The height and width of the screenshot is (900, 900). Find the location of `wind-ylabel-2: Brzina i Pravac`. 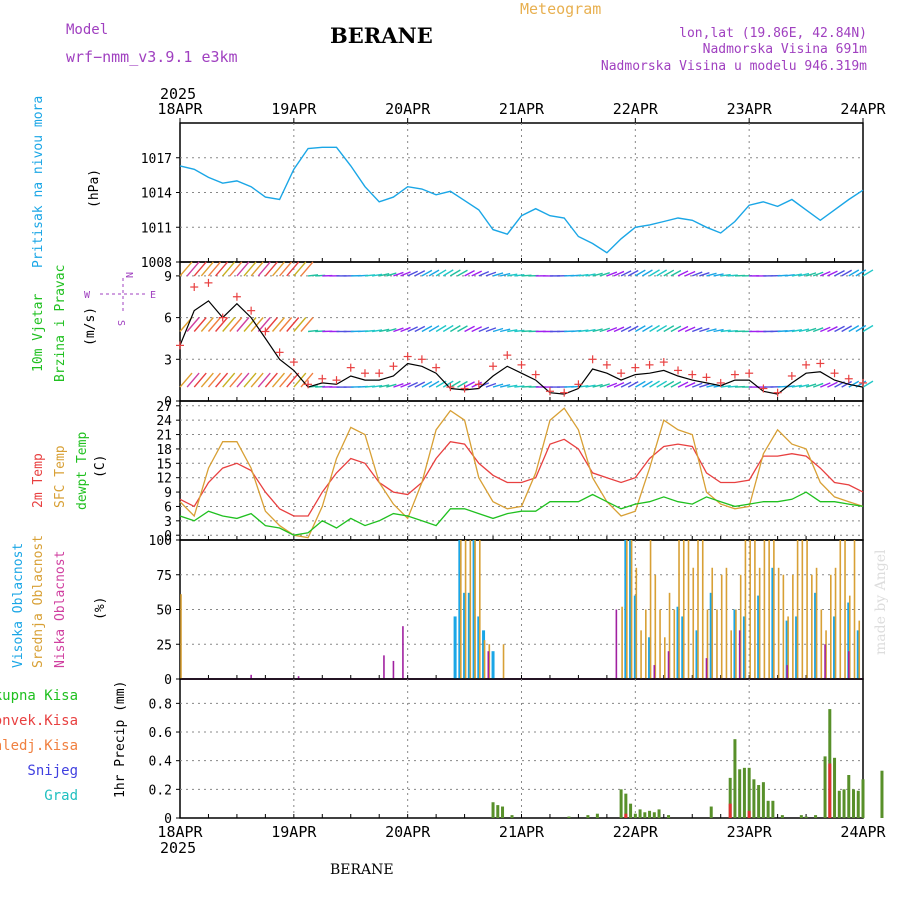

wind-ylabel-2: Brzina i Pravac is located at coordinates (60, 323).